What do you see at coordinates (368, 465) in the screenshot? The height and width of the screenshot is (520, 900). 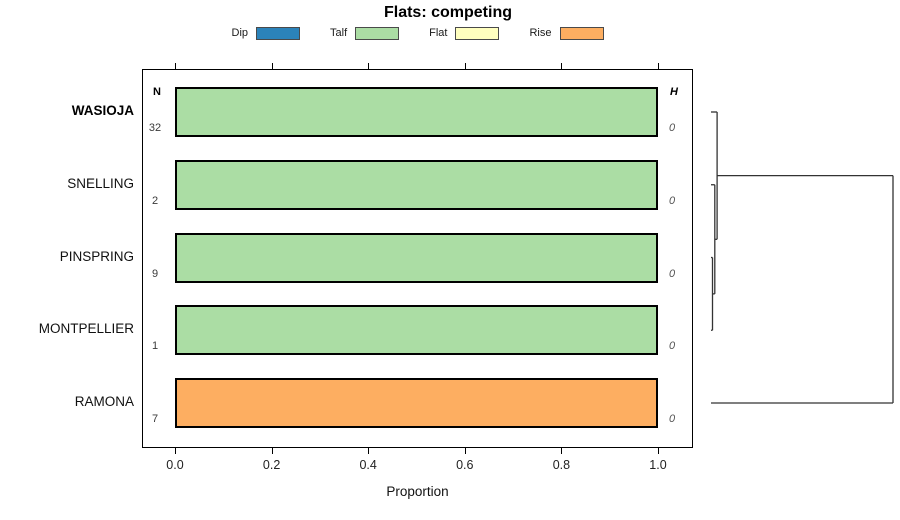 I see `x-tick-label: 0.4` at bounding box center [368, 465].